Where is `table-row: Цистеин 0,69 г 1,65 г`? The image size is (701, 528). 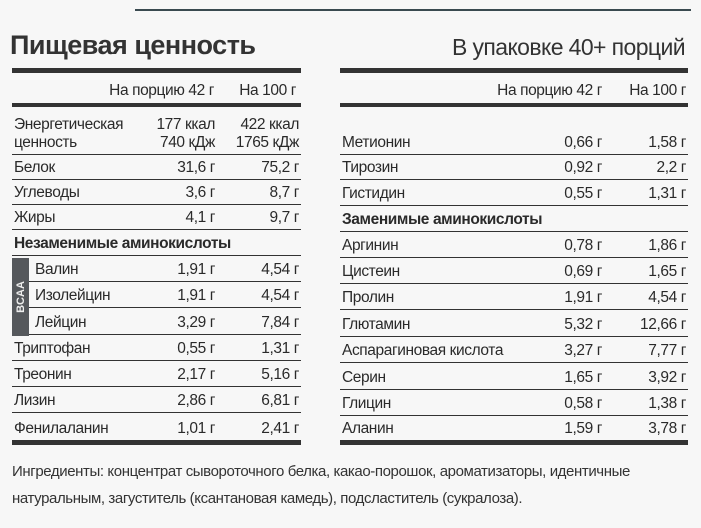
table-row: Цистеин 0,69 г 1,65 г is located at coordinates (514, 271).